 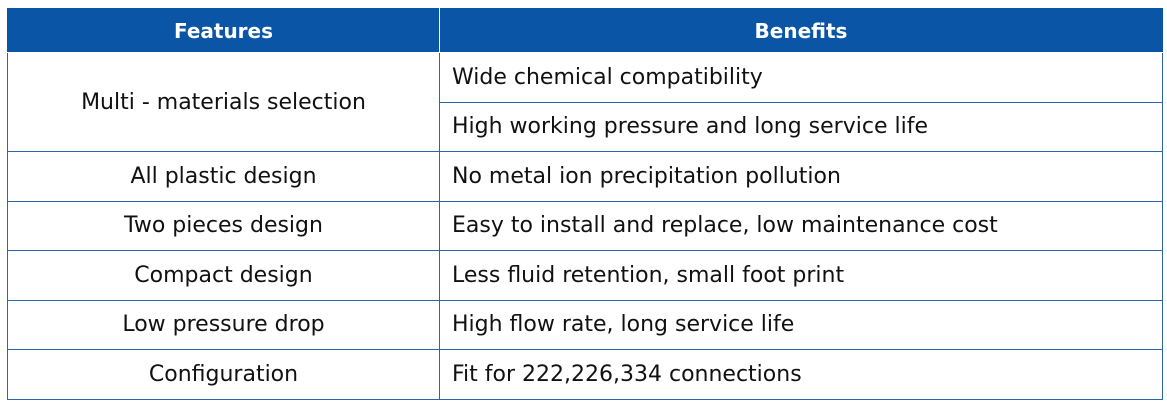 I want to click on header-features: Features, so click(x=223, y=30).